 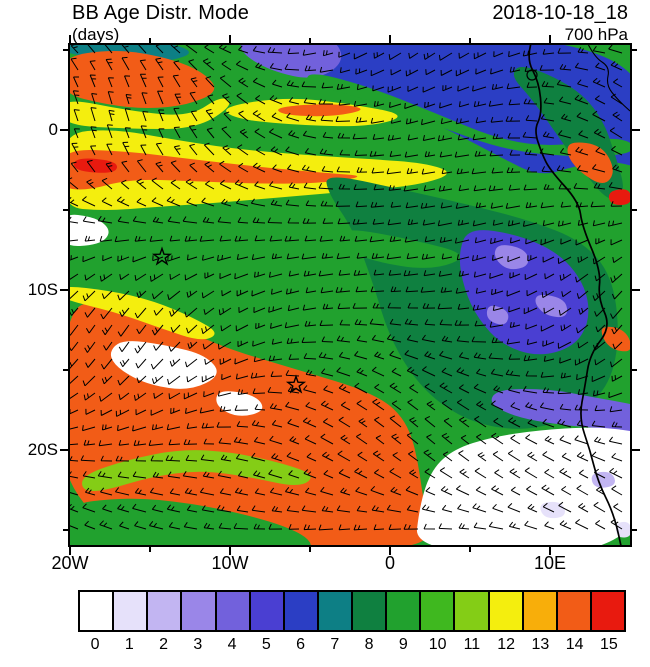 I want to click on region-coast-orange-lower, so click(x=615, y=339).